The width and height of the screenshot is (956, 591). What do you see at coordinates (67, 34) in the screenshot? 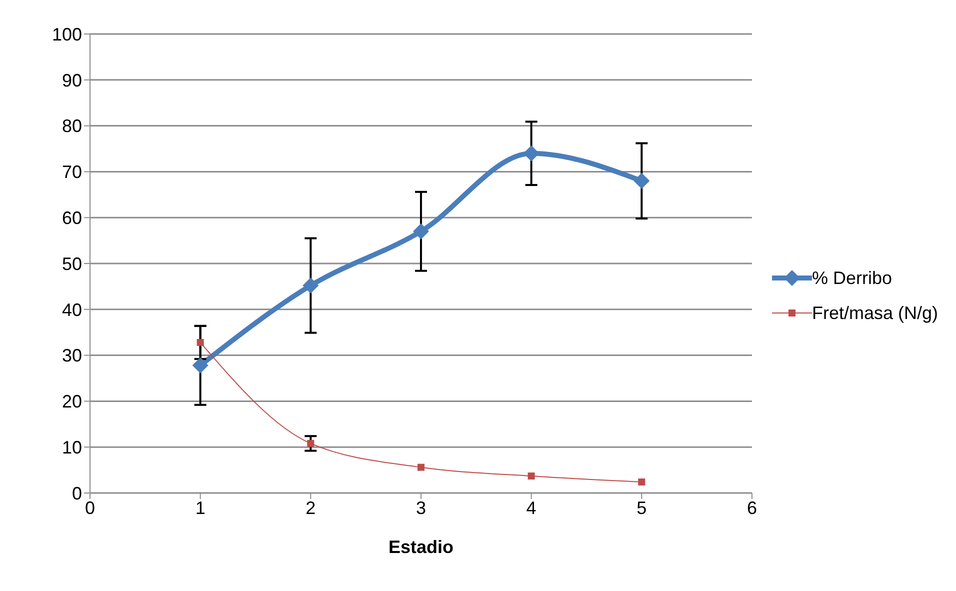
I see `y-tick-label: 100` at bounding box center [67, 34].